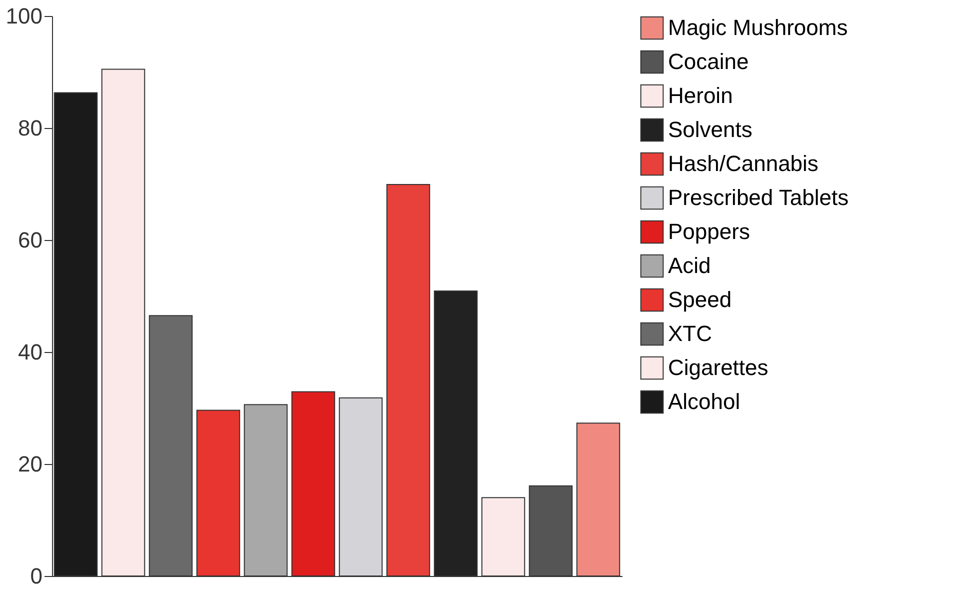 This screenshot has height=611, width=972. I want to click on legend-label: Heroin, so click(700, 95).